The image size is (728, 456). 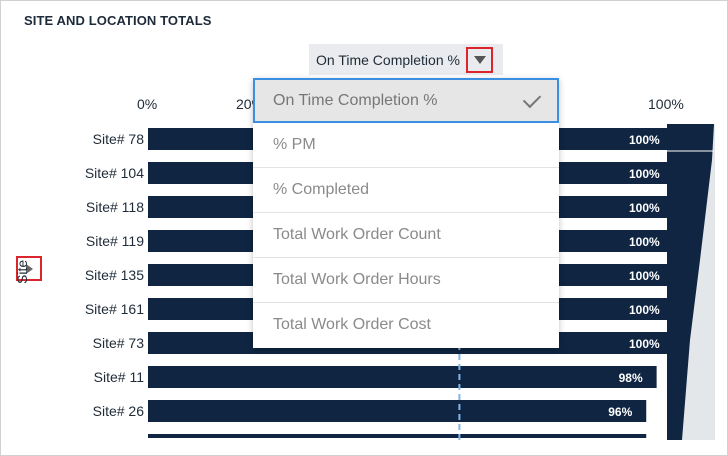 I want to click on menu-item-label: % Completed, so click(x=321, y=189).